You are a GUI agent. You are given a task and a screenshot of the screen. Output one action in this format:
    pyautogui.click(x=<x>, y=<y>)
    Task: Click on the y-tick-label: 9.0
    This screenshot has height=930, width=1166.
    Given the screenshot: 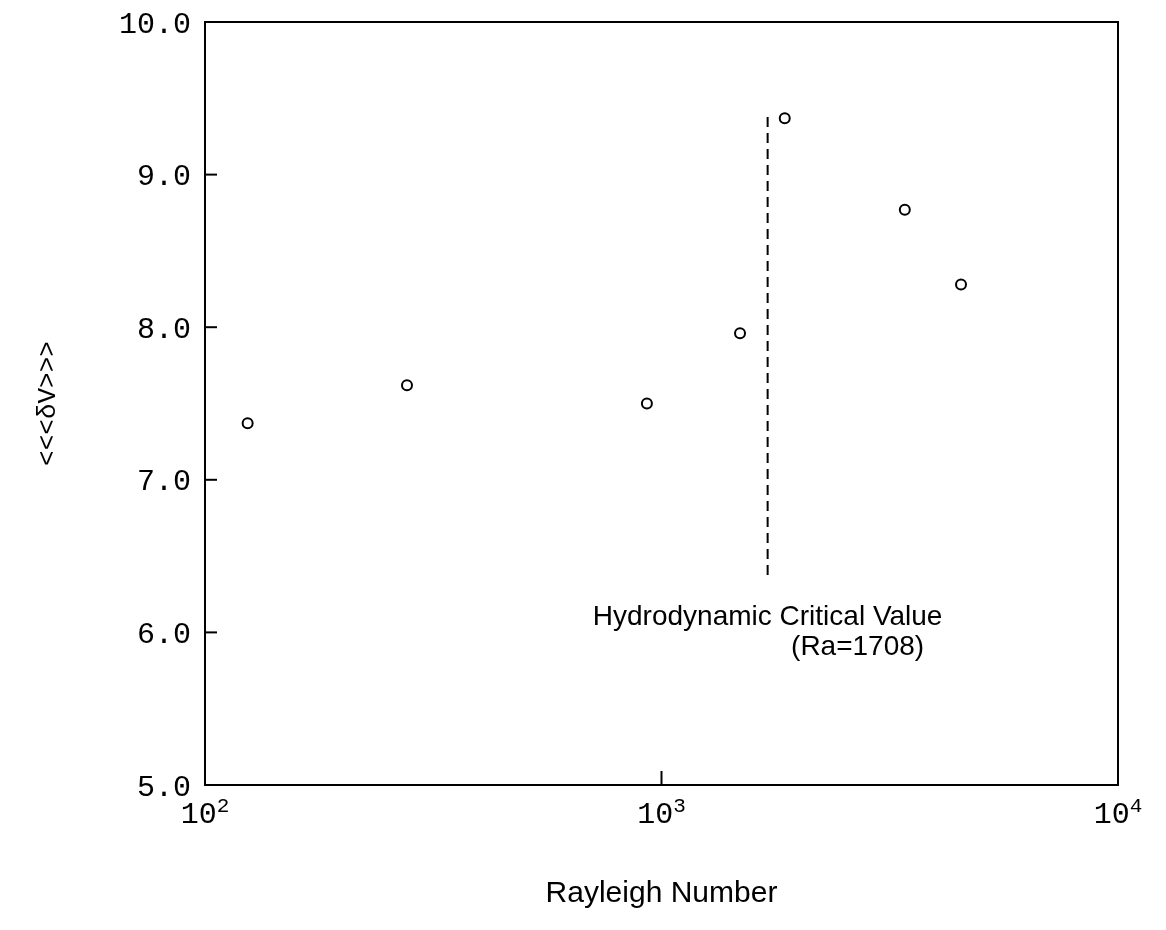 What is the action you would take?
    pyautogui.click(x=163, y=177)
    